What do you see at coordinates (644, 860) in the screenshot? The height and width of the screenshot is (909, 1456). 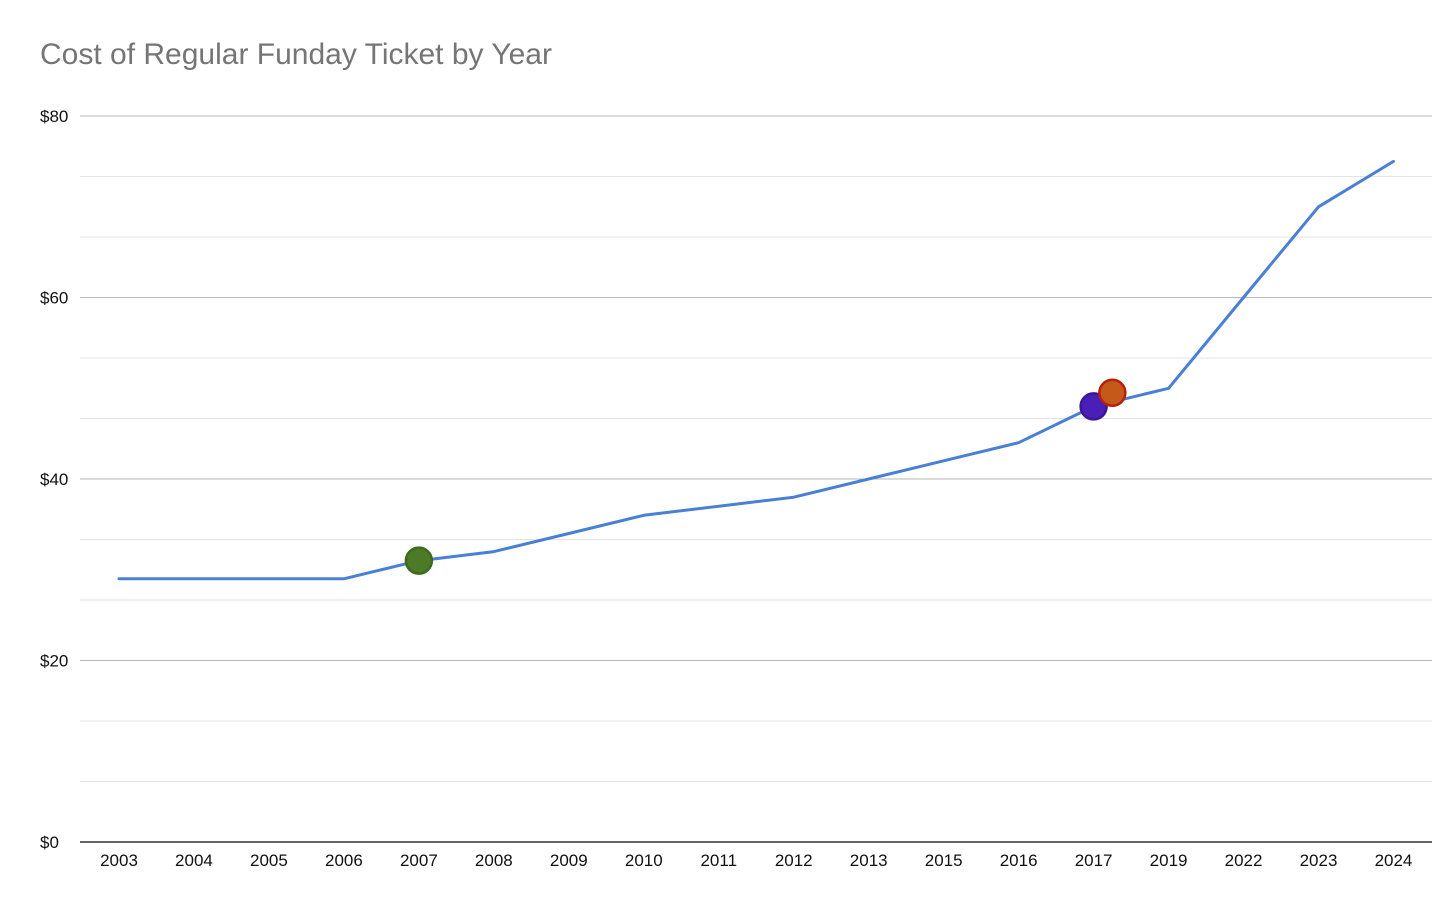 I see `x-tick-label: 2010` at bounding box center [644, 860].